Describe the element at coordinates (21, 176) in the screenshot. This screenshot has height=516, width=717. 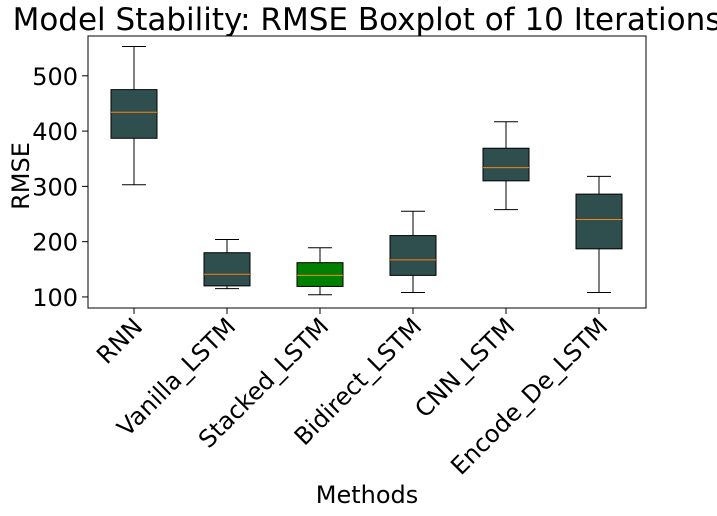
I see `y-axis-title: RMSE` at that location.